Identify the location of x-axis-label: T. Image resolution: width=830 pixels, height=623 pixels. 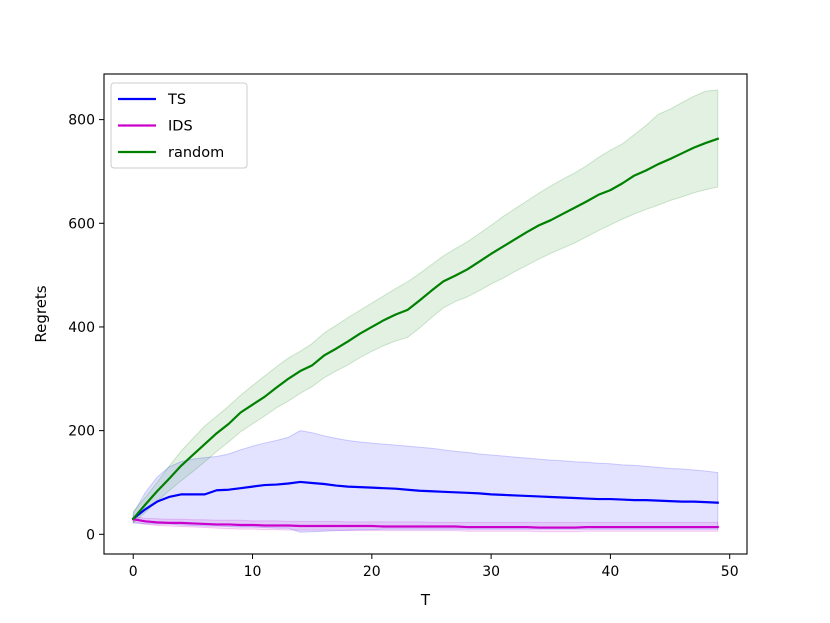
(425, 600).